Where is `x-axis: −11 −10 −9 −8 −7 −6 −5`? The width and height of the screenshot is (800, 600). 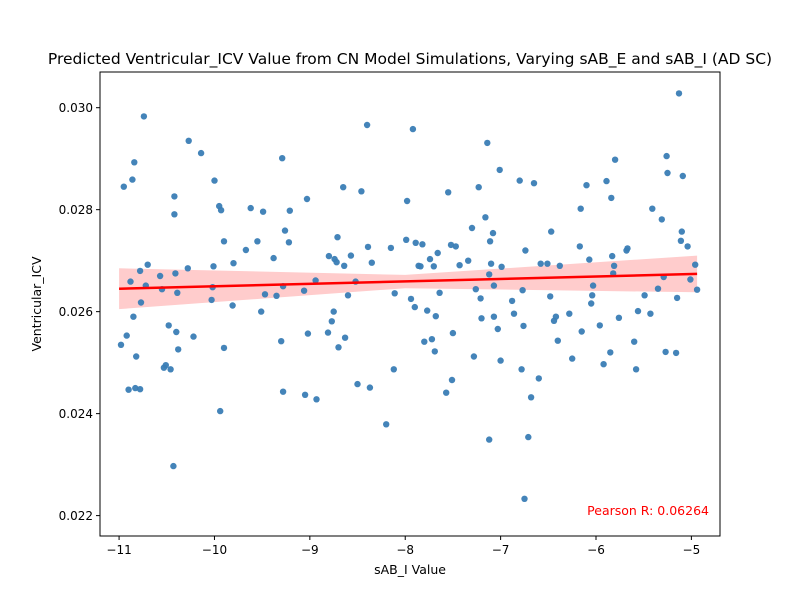
x-axis: −11 −10 −9 −8 −7 −6 −5 is located at coordinates (403, 546).